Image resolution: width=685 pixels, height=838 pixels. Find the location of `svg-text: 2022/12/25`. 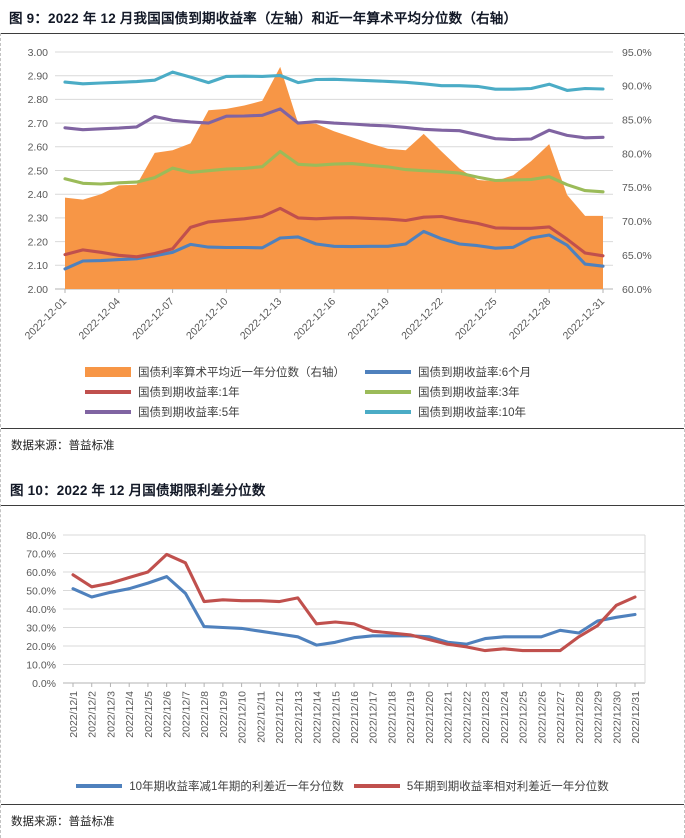

svg-text: 2022/12/25 is located at coordinates (524, 717).